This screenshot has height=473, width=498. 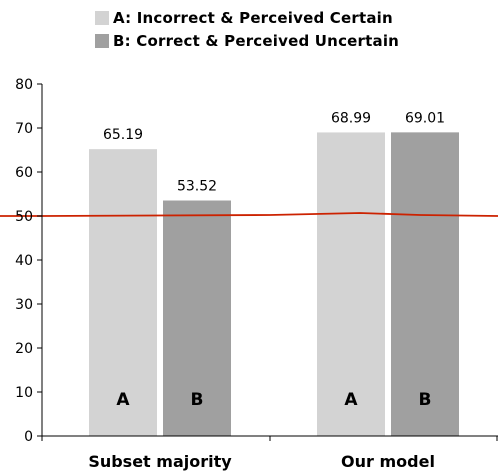 What do you see at coordinates (425, 118) in the screenshot?
I see `data-label-b-2: 69.01` at bounding box center [425, 118].